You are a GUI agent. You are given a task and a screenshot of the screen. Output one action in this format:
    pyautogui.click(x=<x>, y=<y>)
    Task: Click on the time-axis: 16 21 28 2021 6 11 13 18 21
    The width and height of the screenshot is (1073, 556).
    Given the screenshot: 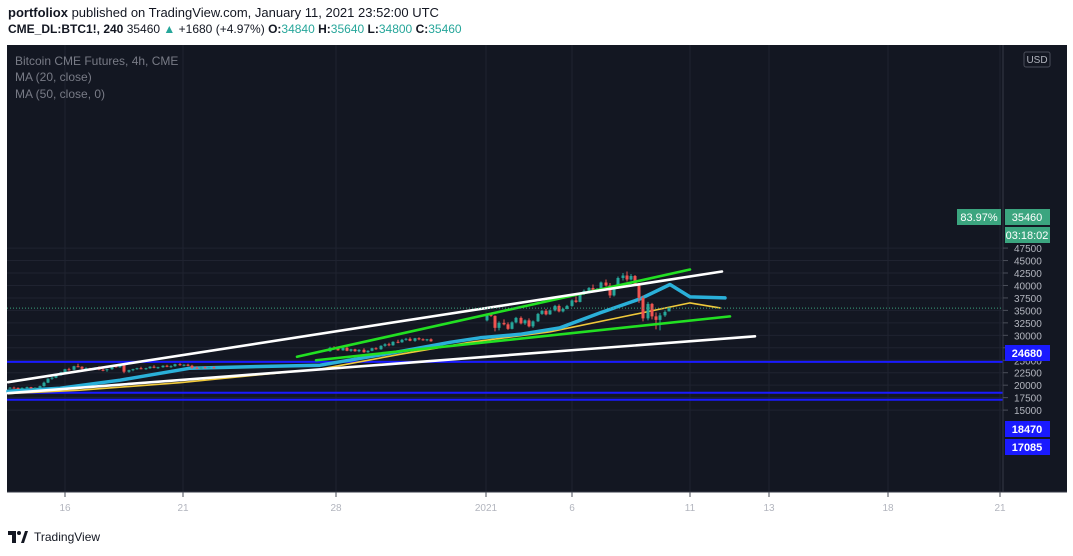 What is the action you would take?
    pyautogui.click(x=532, y=503)
    